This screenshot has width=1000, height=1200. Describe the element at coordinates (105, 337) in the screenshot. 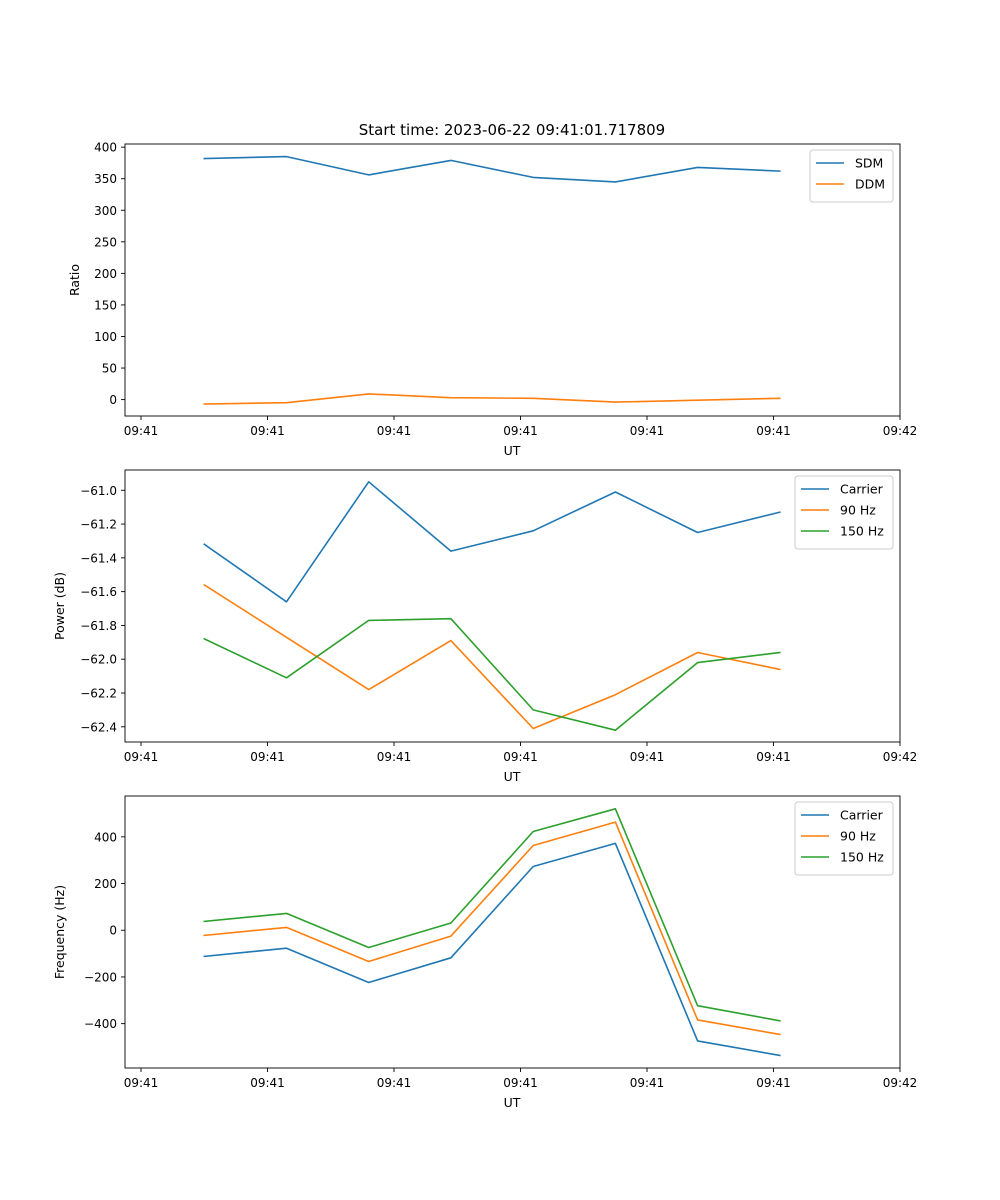

I see `y-tick-label: 100` at that location.